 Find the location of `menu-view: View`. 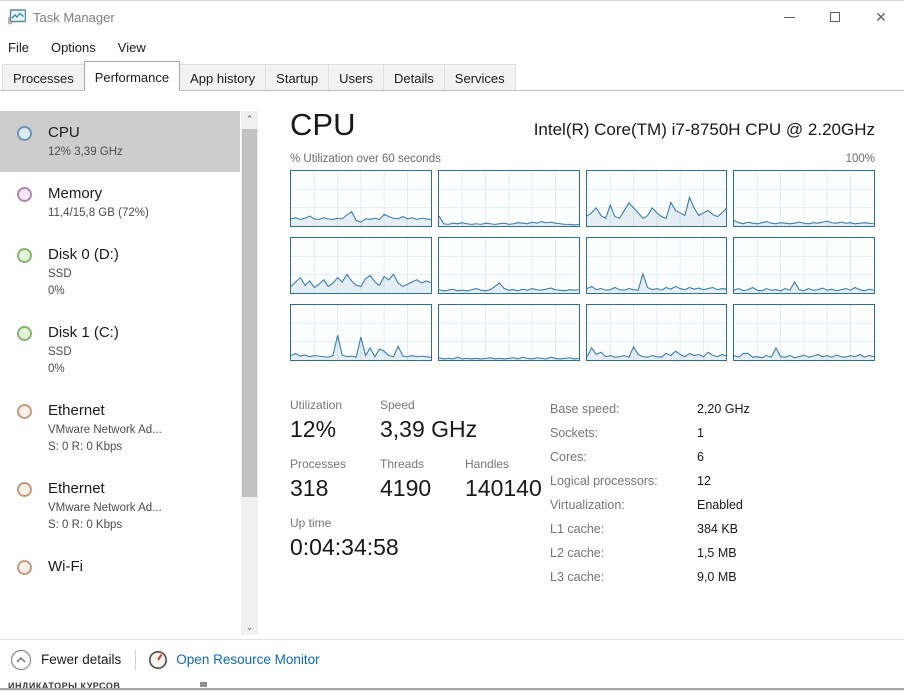

menu-view: View is located at coordinates (131, 47).